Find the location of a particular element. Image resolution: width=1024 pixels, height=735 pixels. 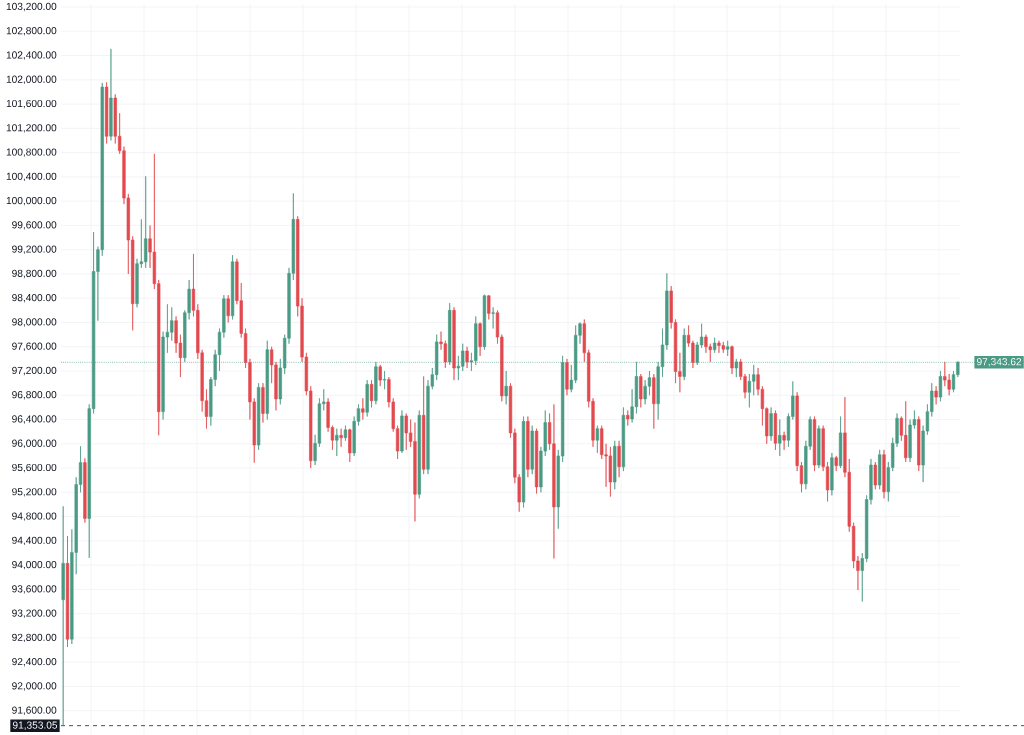

y-tick-label: 99,600.00 is located at coordinates (34, 225).